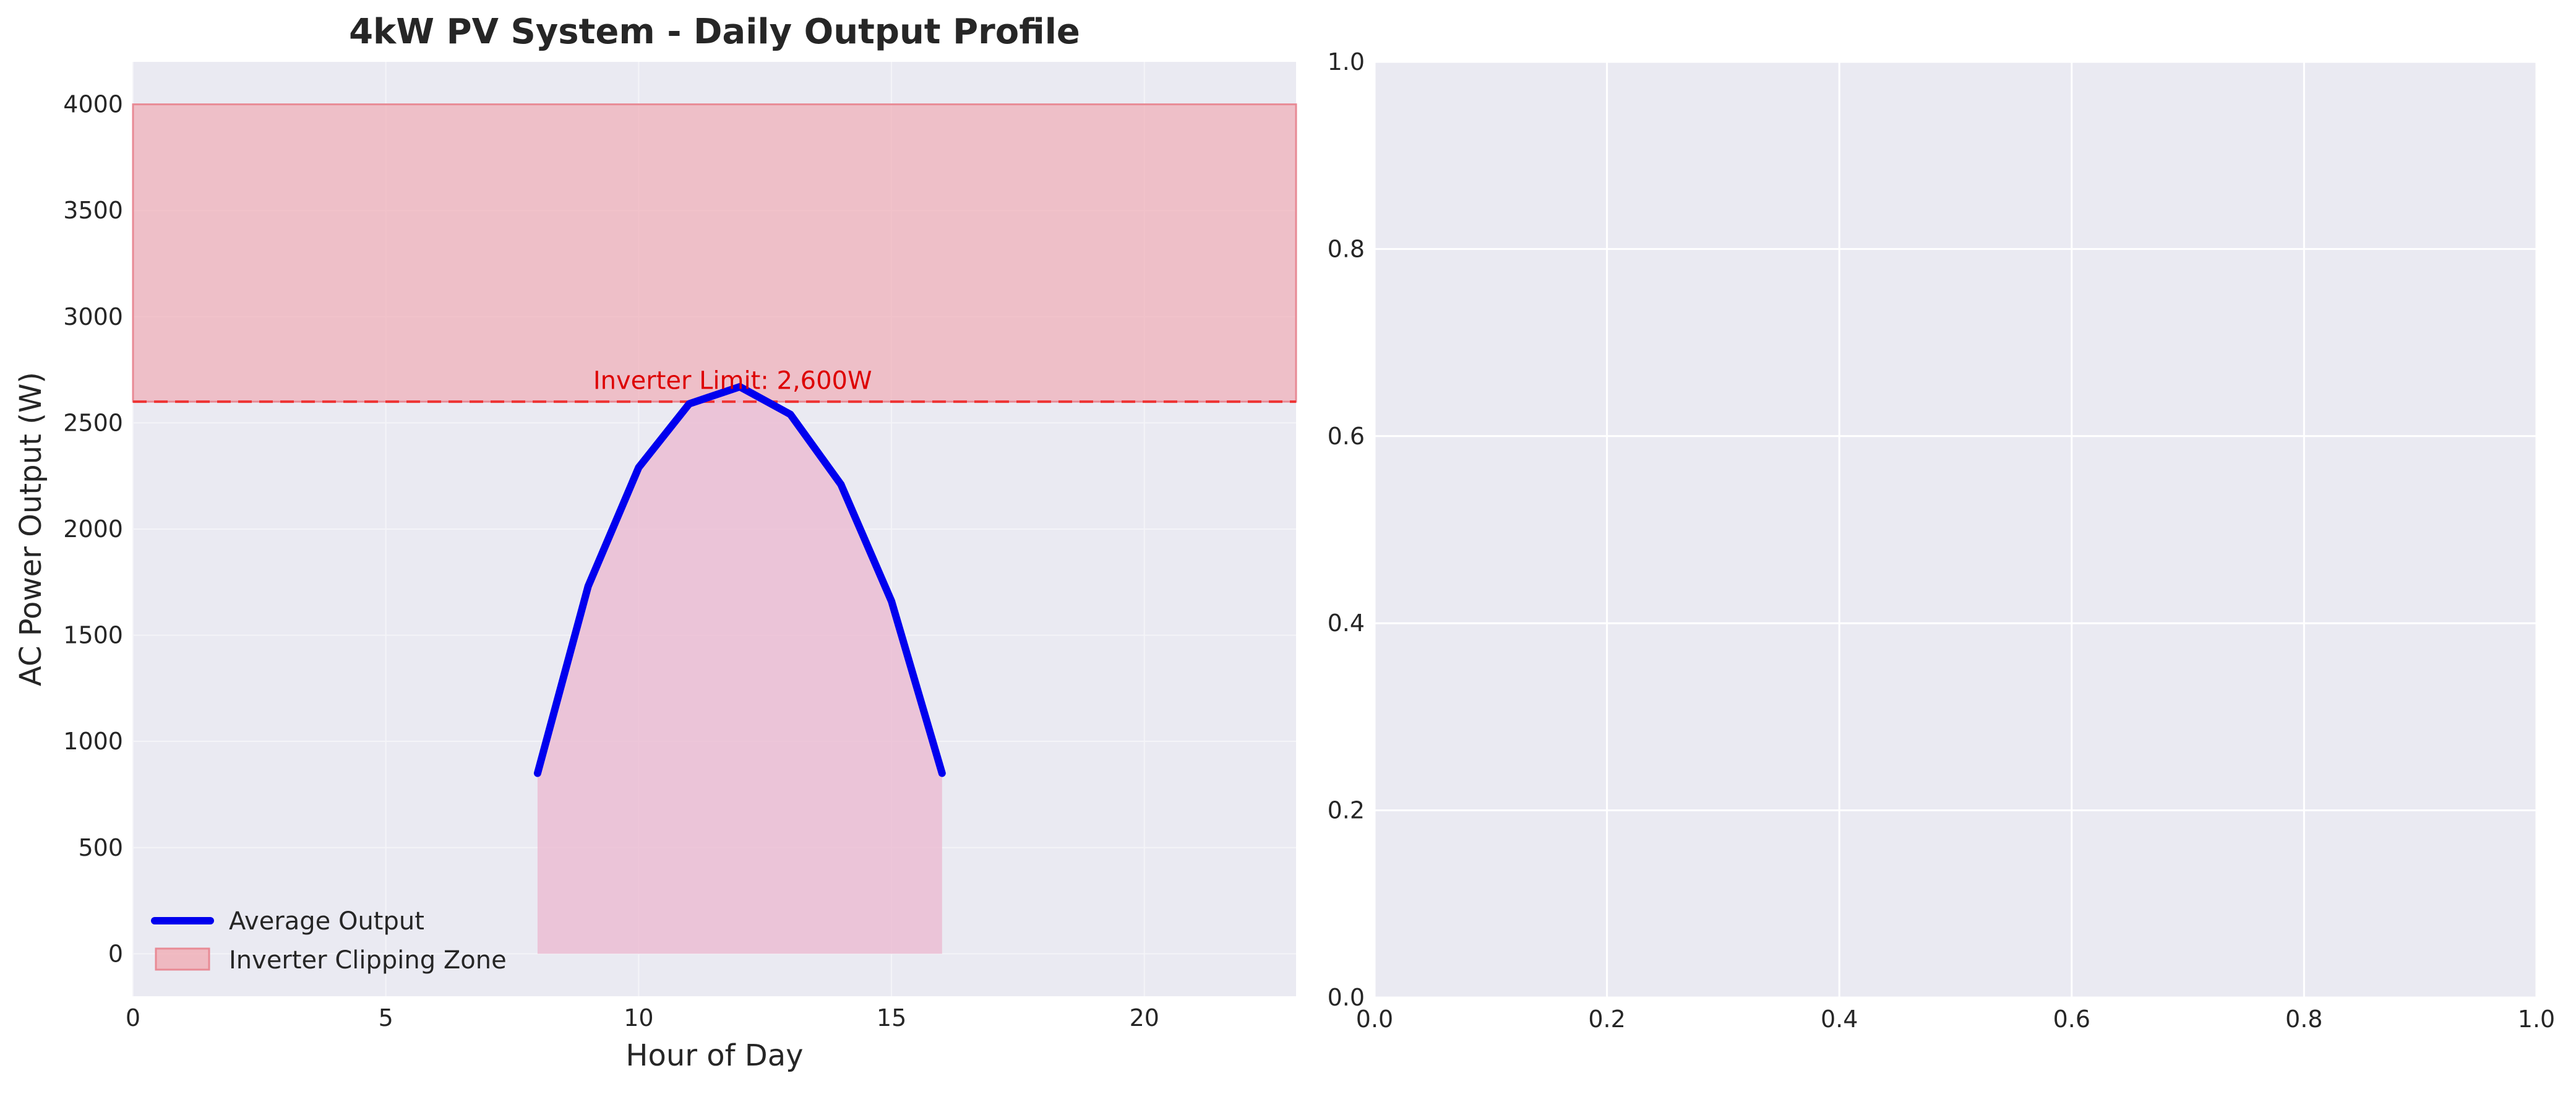 The width and height of the screenshot is (2576, 1094). Describe the element at coordinates (93, 422) in the screenshot. I see `y-tick-label: 2500` at that location.